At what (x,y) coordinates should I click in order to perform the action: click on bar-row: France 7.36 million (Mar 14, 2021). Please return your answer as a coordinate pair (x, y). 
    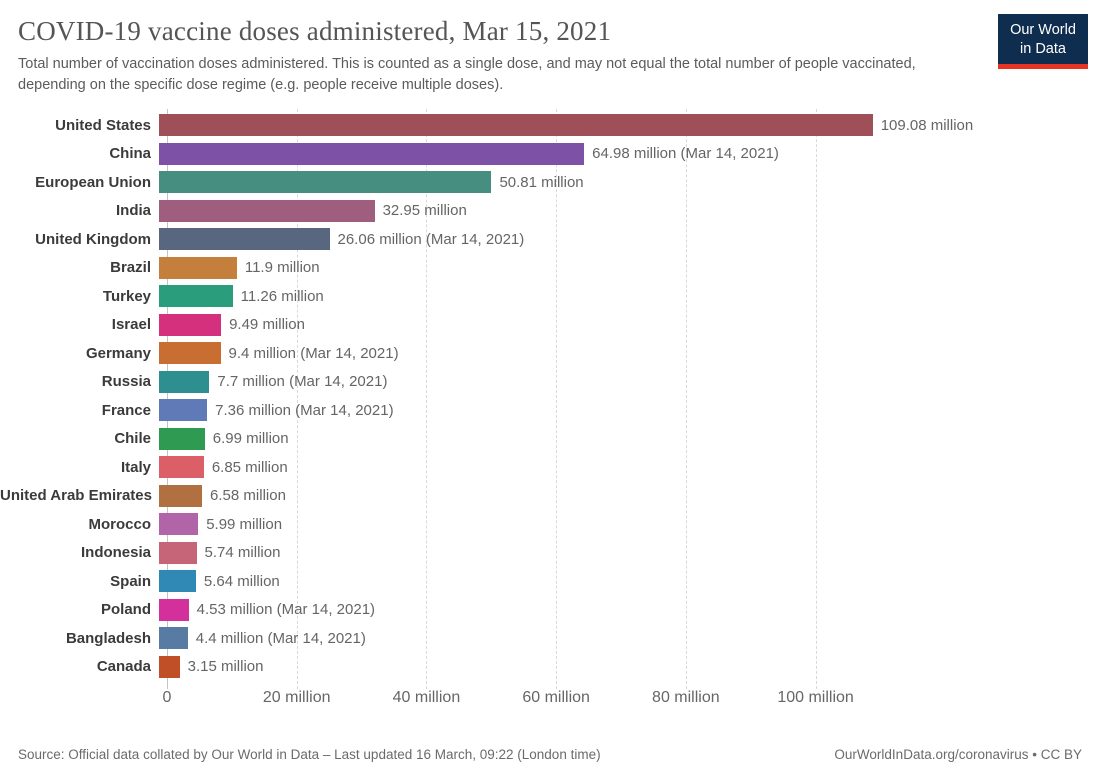
    Looking at the image, I should click on (550, 410).